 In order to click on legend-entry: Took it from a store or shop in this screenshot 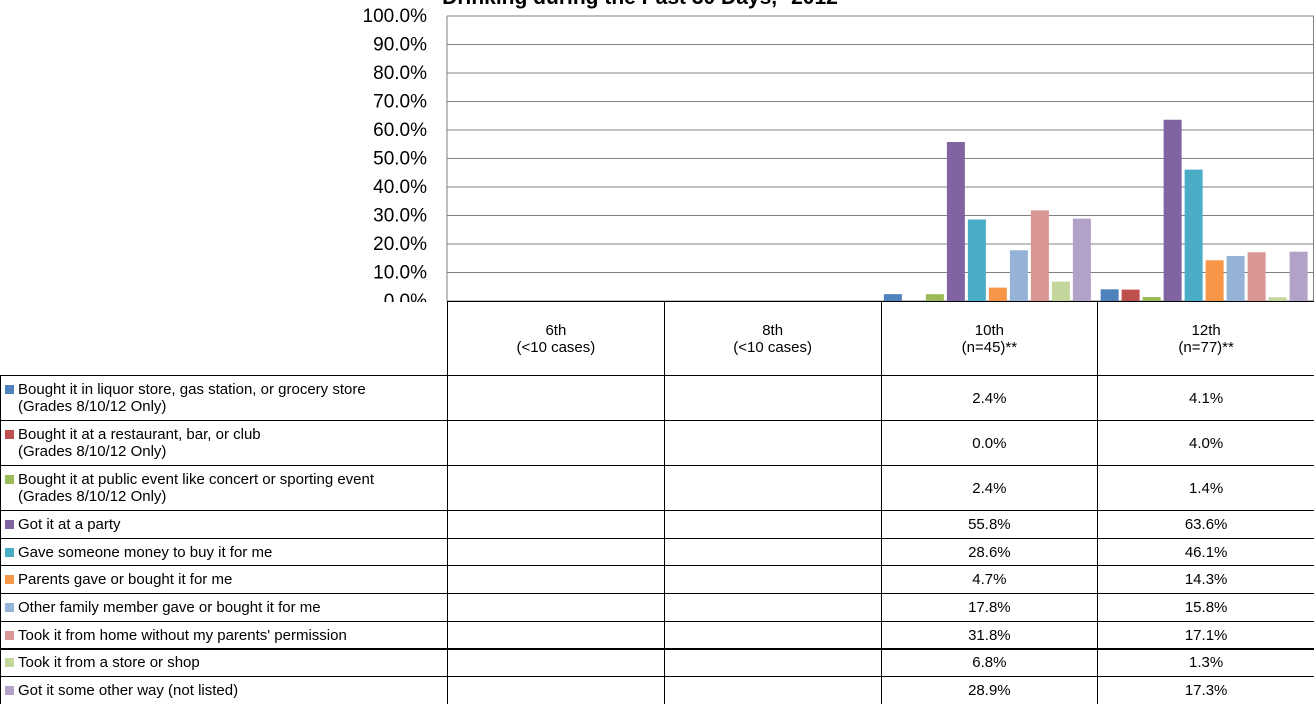, I will do `click(224, 663)`.